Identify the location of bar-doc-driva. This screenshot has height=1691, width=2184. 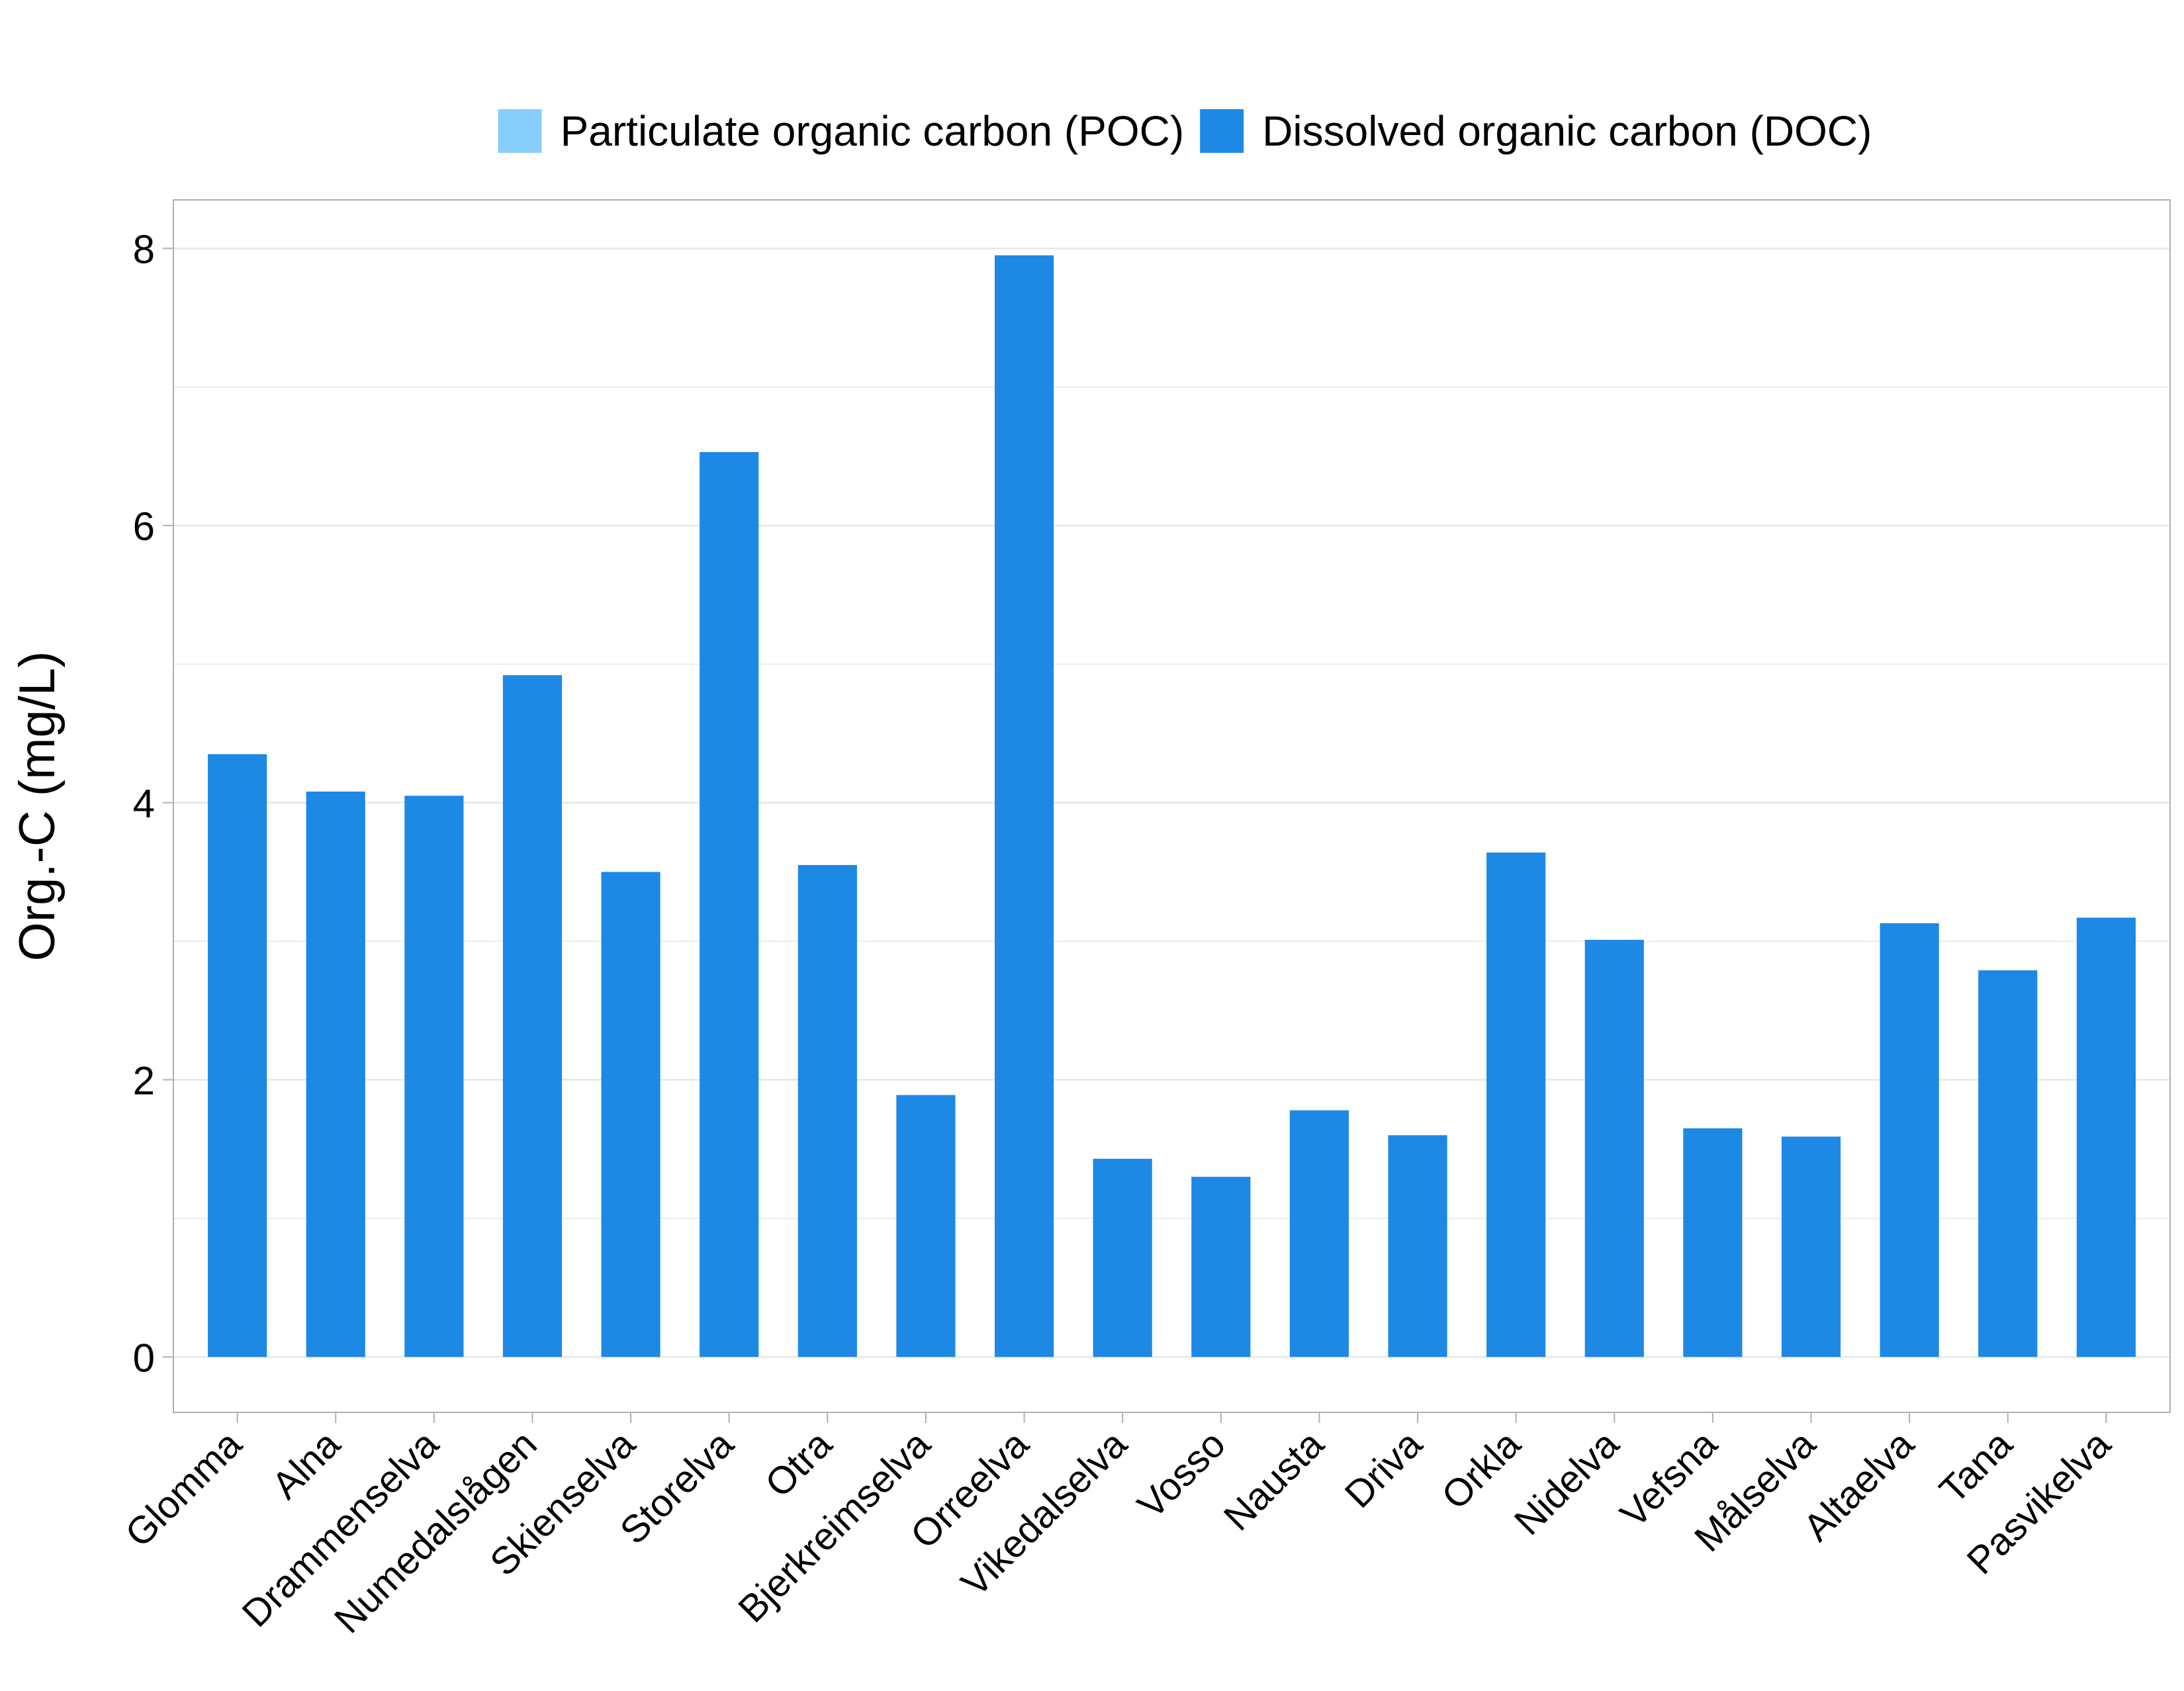
(1417, 1246).